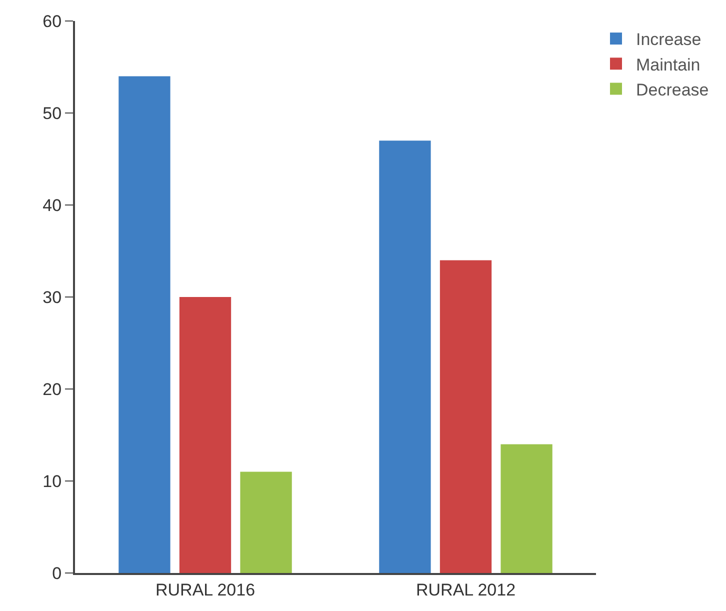 The width and height of the screenshot is (726, 611). What do you see at coordinates (668, 64) in the screenshot?
I see `legend-label: Maintain` at bounding box center [668, 64].